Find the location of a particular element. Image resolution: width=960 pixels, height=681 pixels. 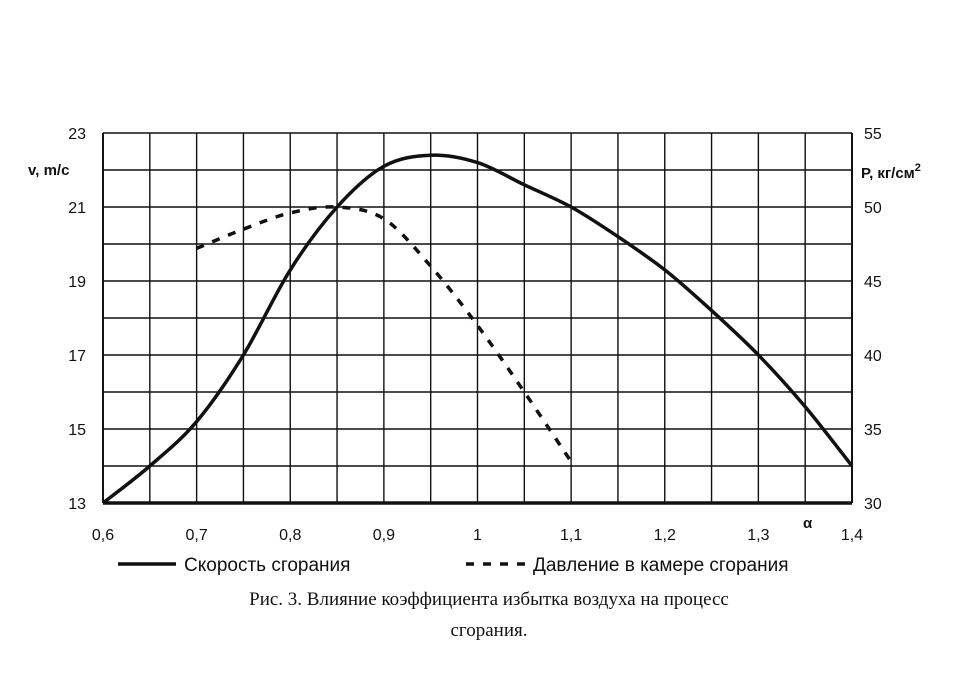

y-right-axis-title-base: P, кг/см is located at coordinates (888, 173).